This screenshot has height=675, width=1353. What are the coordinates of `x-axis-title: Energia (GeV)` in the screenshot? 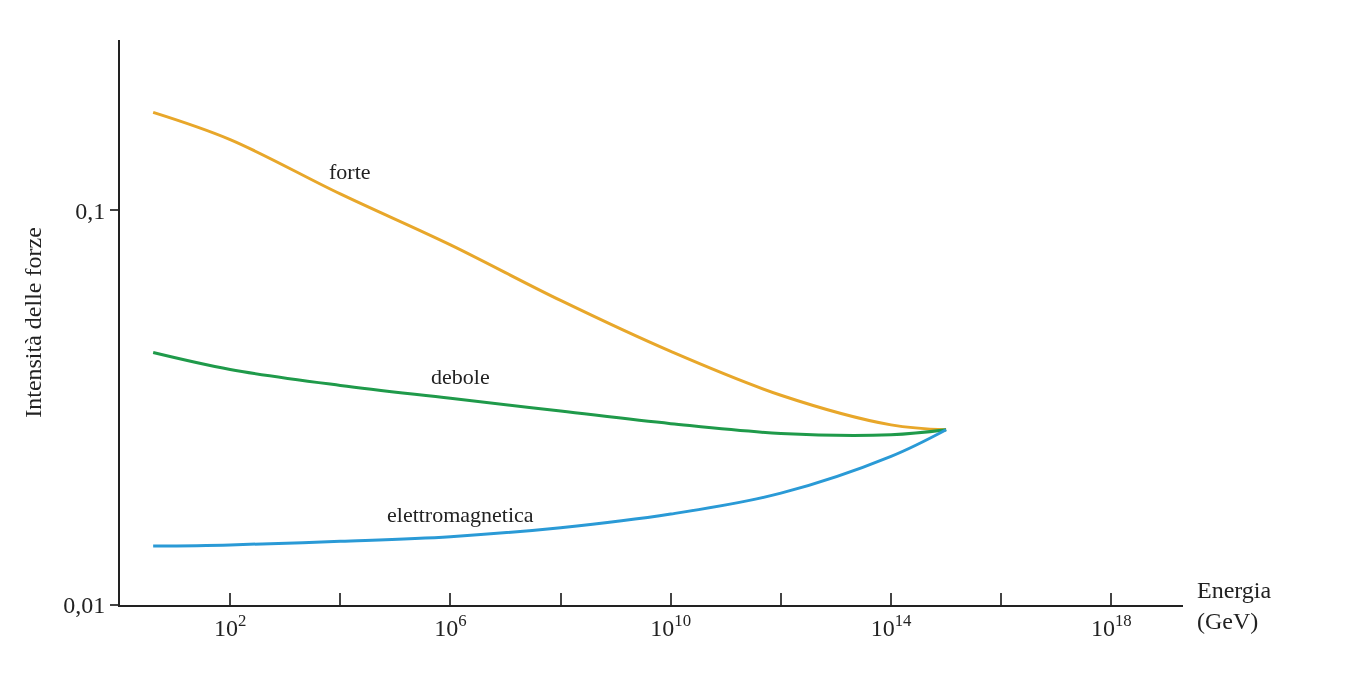 It's located at (1234, 606).